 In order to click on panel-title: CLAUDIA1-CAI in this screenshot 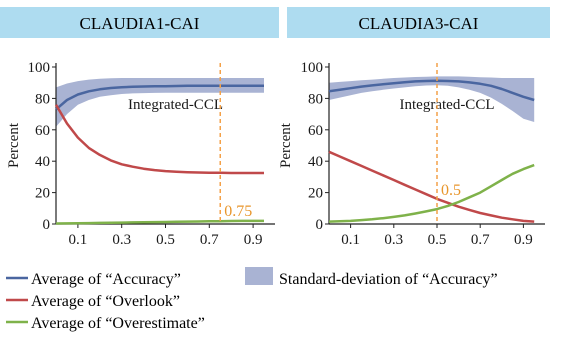, I will do `click(140, 23)`.